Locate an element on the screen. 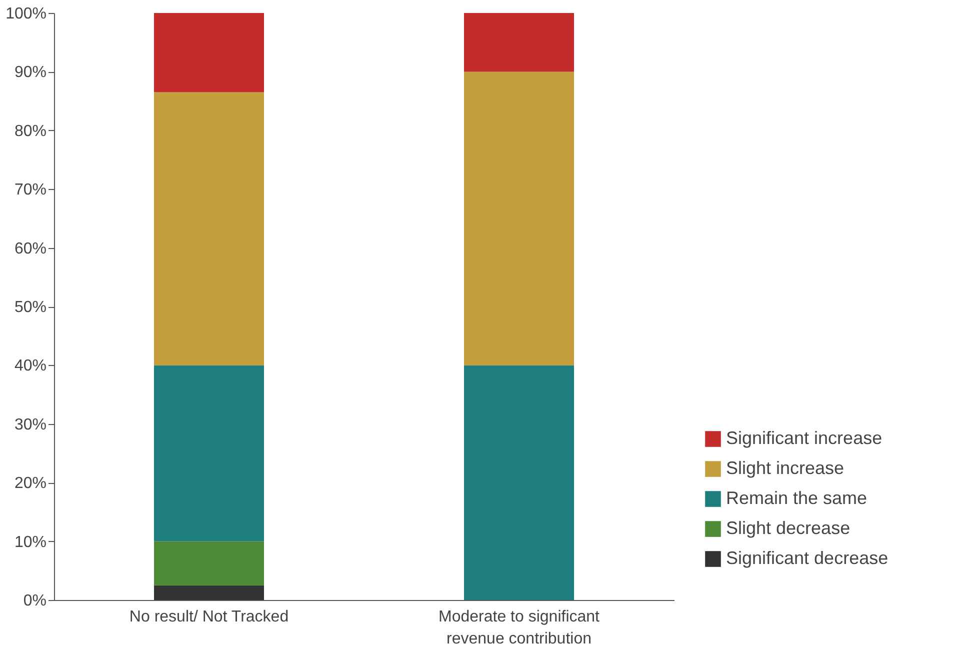 Image resolution: width=956 pixels, height=657 pixels. x-tick-label: No result/ Not Tracked is located at coordinates (209, 617).